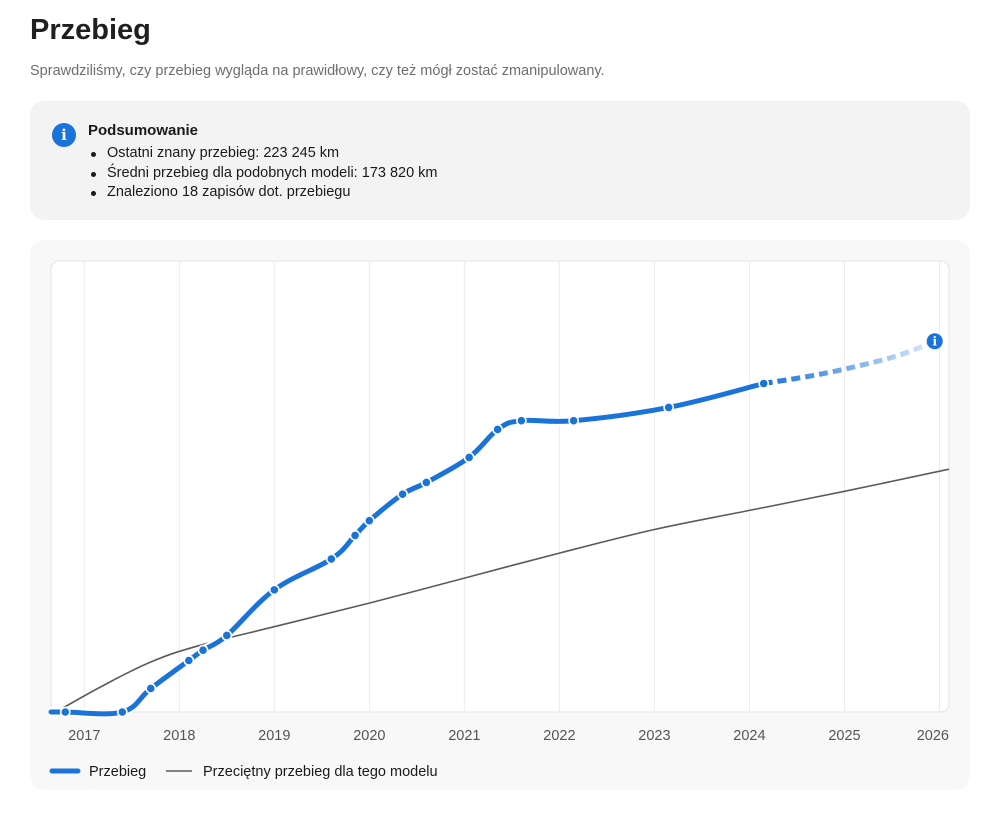  I want to click on svg-text: i, so click(934, 342).